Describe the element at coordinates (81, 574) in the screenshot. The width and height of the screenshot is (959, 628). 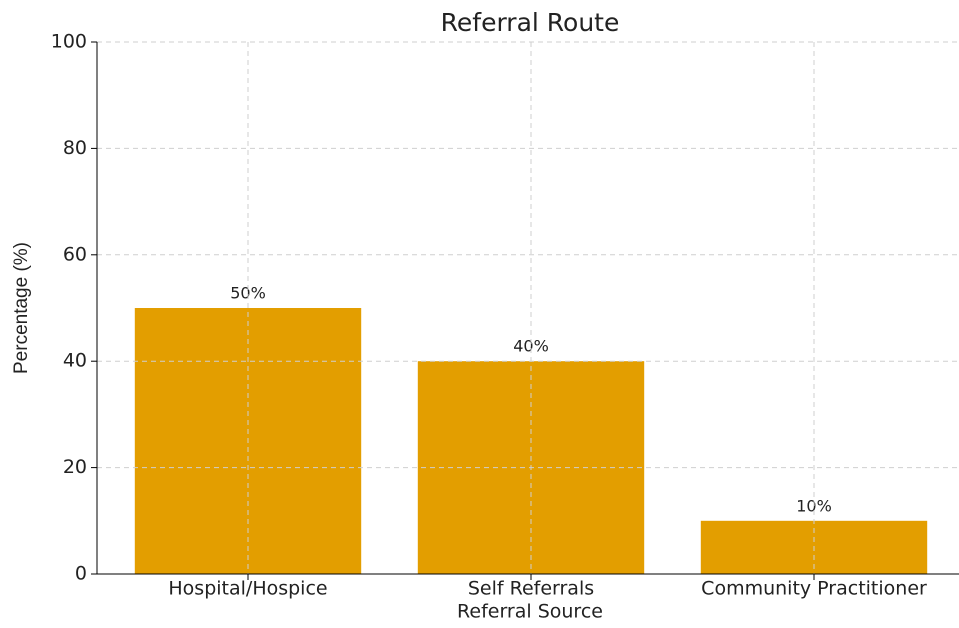
I see `y-tick-label: 0` at that location.